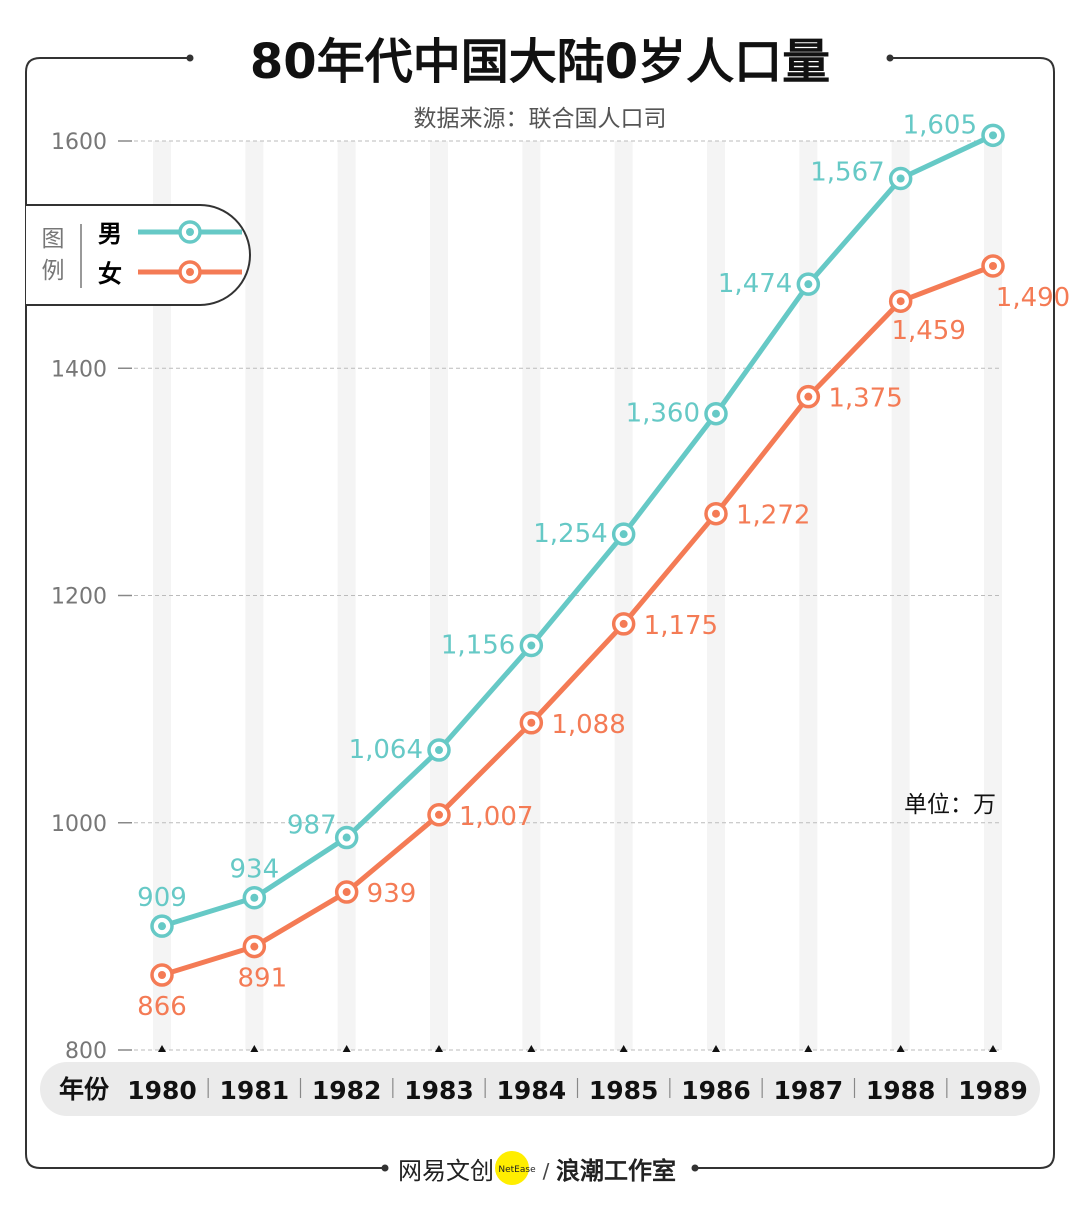 The height and width of the screenshot is (1212, 1080). Describe the element at coordinates (532, 1090) in the screenshot. I see `x-tick-label: 1984` at that location.